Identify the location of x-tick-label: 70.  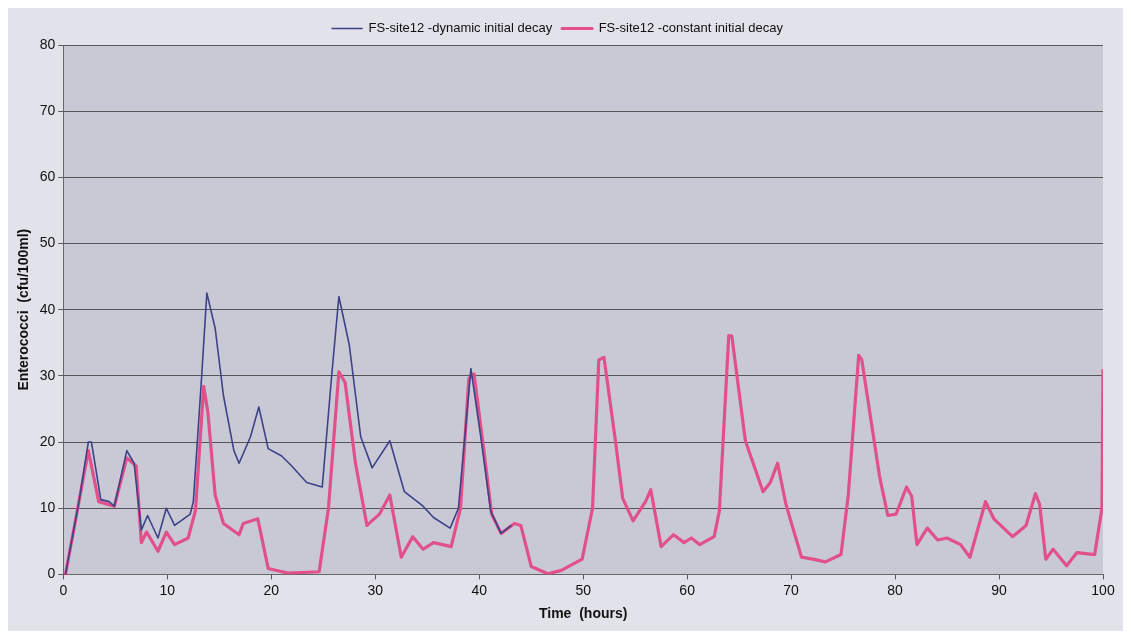
(791, 589).